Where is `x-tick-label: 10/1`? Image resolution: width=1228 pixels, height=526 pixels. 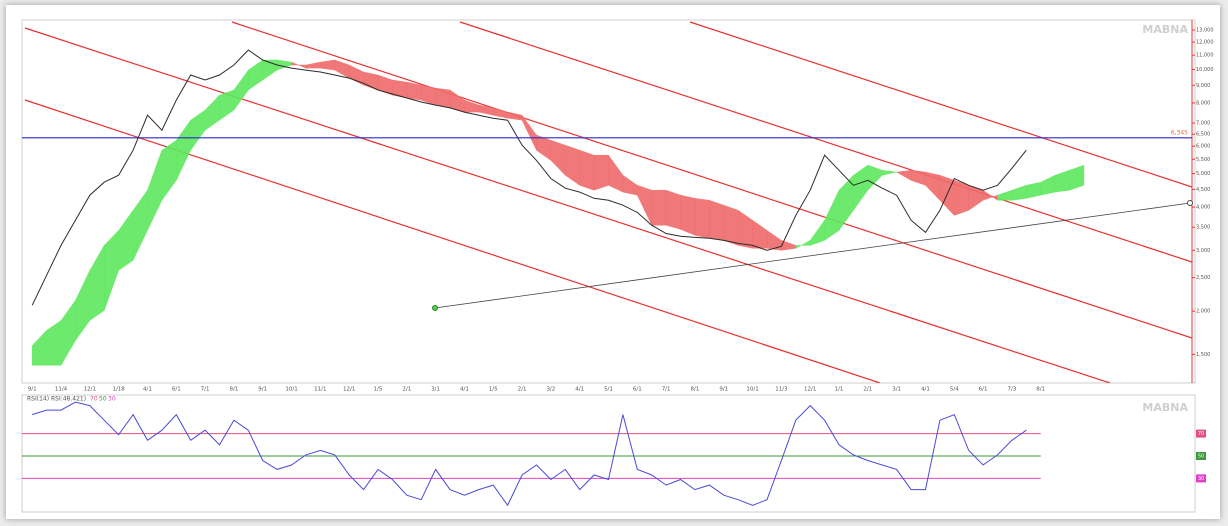 x-tick-label: 10/1 is located at coordinates (752, 390).